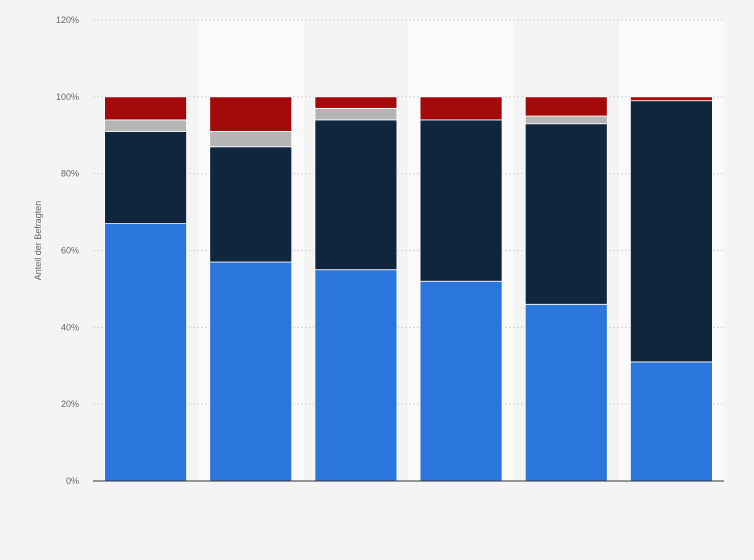 The height and width of the screenshot is (560, 754). What do you see at coordinates (67, 97) in the screenshot?
I see `y-tick-label-100: 100%` at bounding box center [67, 97].